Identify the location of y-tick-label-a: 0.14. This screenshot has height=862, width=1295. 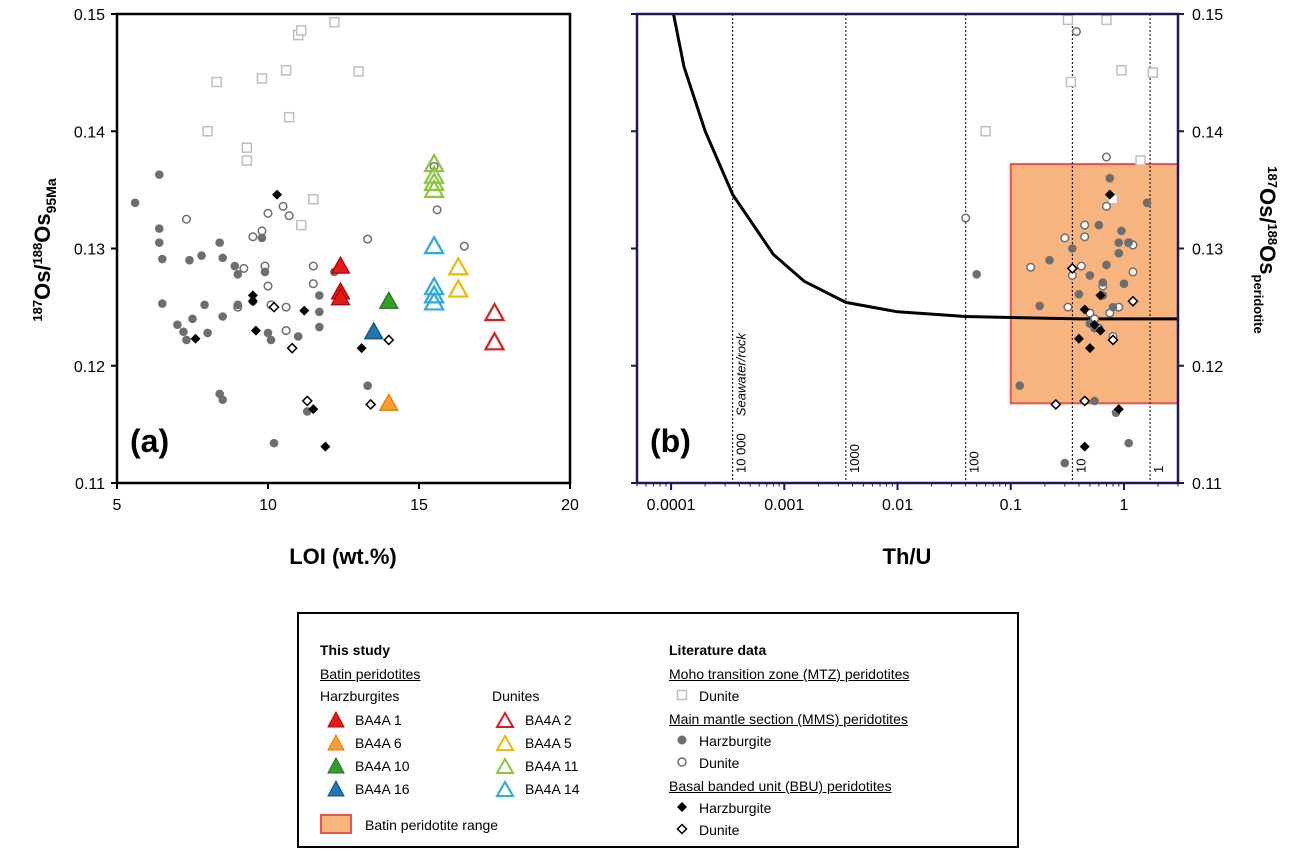
(89, 132).